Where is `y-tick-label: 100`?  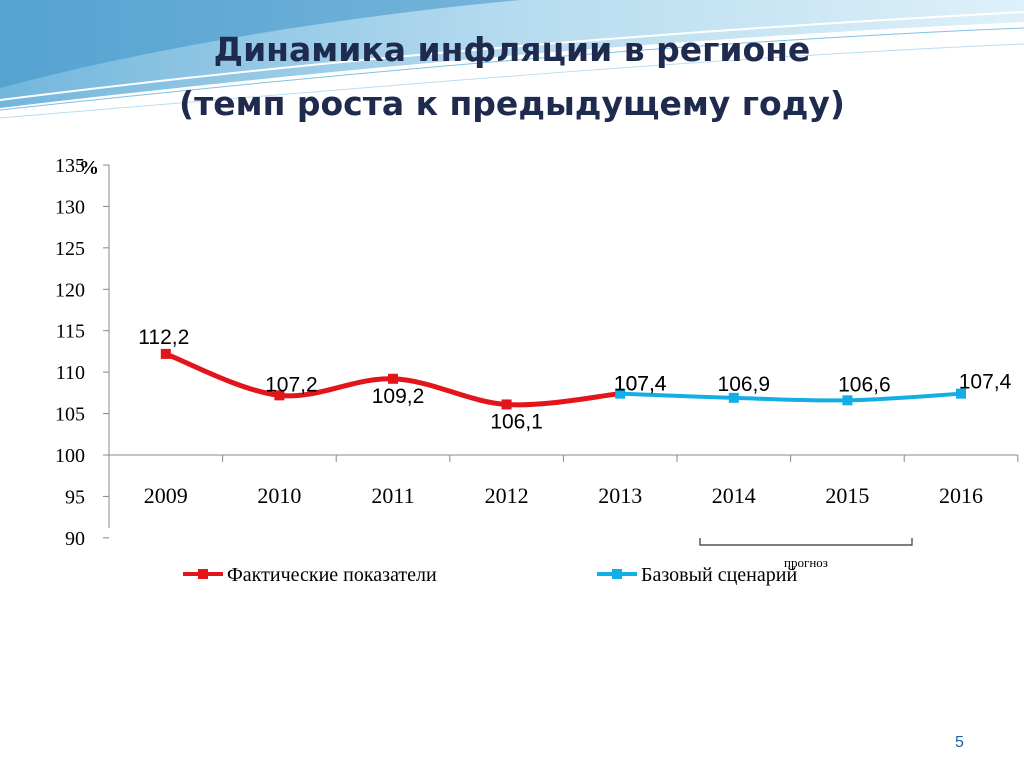 y-tick-label: 100 is located at coordinates (70, 456).